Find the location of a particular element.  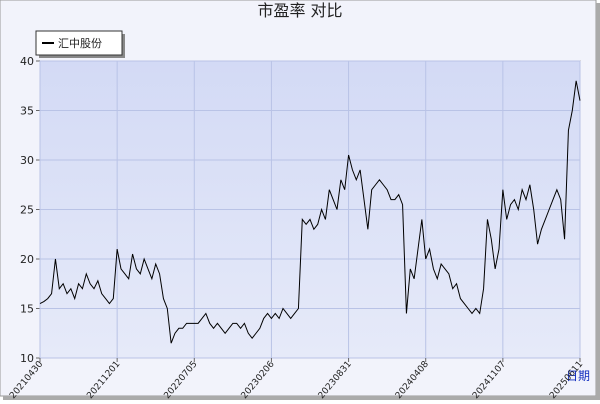

y-tick-label: 20 is located at coordinates (27, 259).